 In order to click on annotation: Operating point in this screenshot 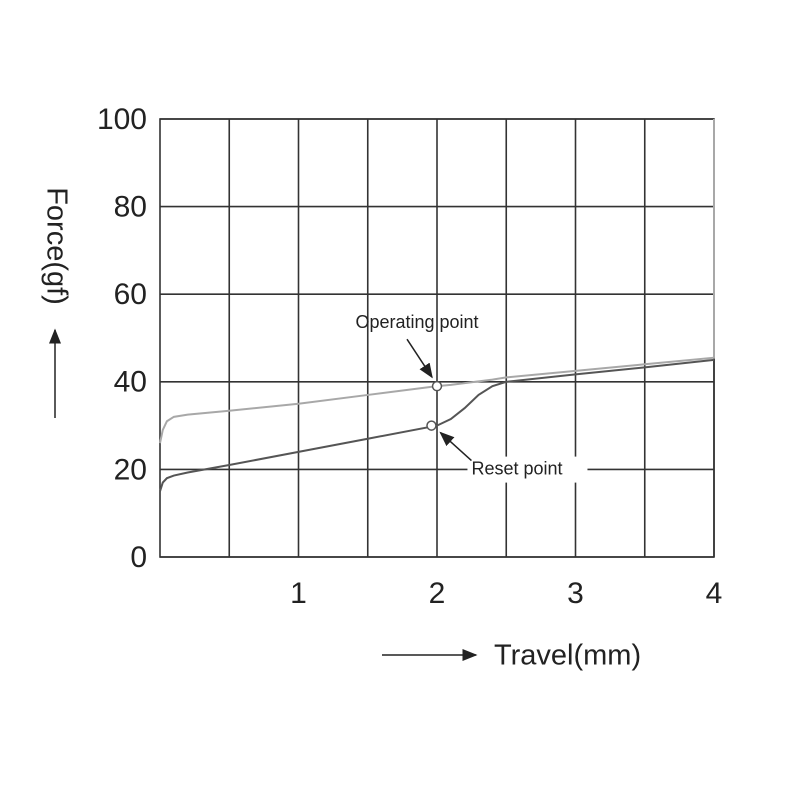, I will do `click(416, 322)`.